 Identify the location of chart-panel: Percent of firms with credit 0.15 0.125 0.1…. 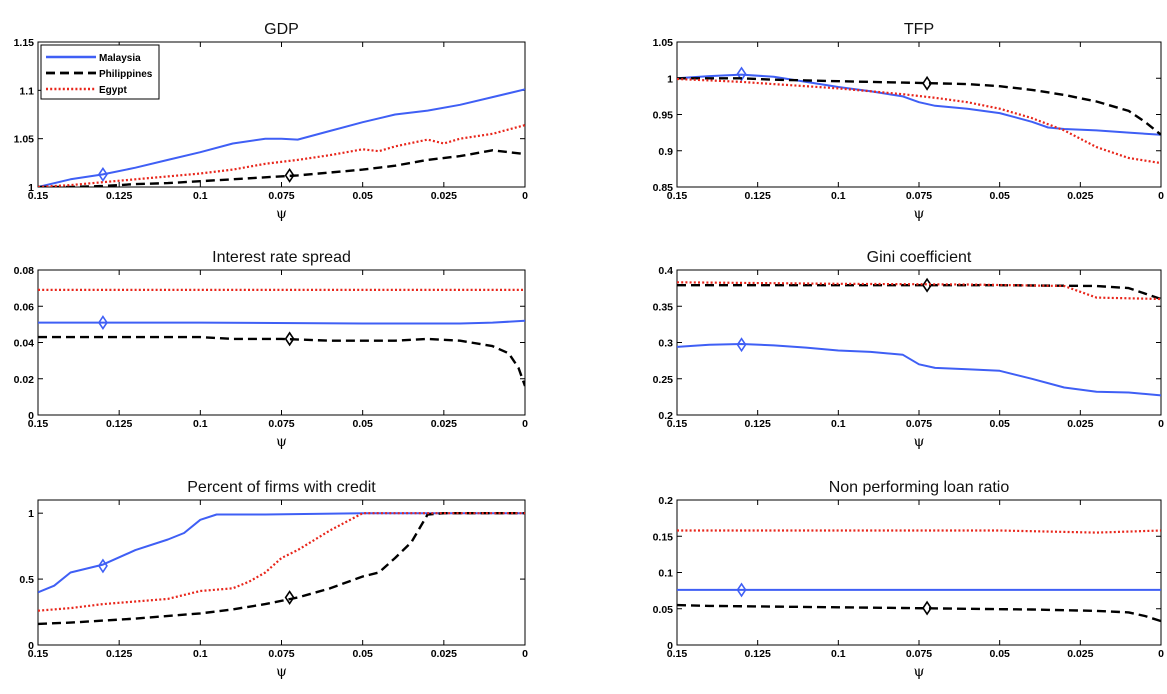
(273, 579).